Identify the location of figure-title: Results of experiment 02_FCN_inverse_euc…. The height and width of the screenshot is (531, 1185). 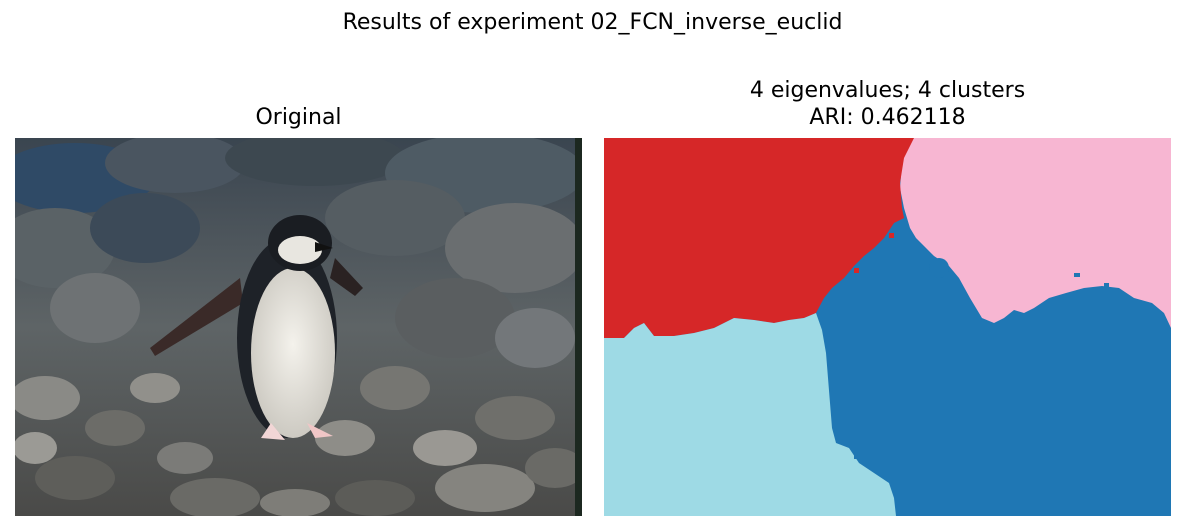
(592, 22).